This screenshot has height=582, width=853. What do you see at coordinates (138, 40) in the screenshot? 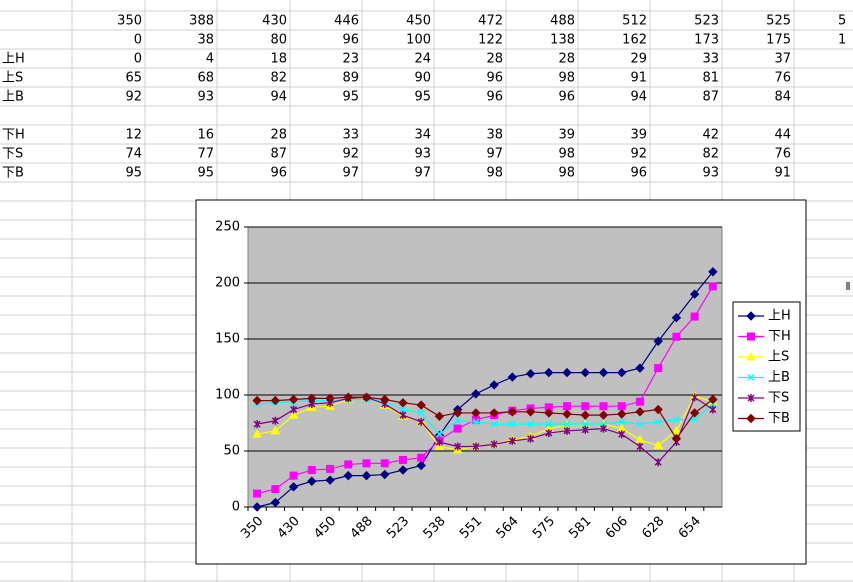
I see `cell: 0` at bounding box center [138, 40].